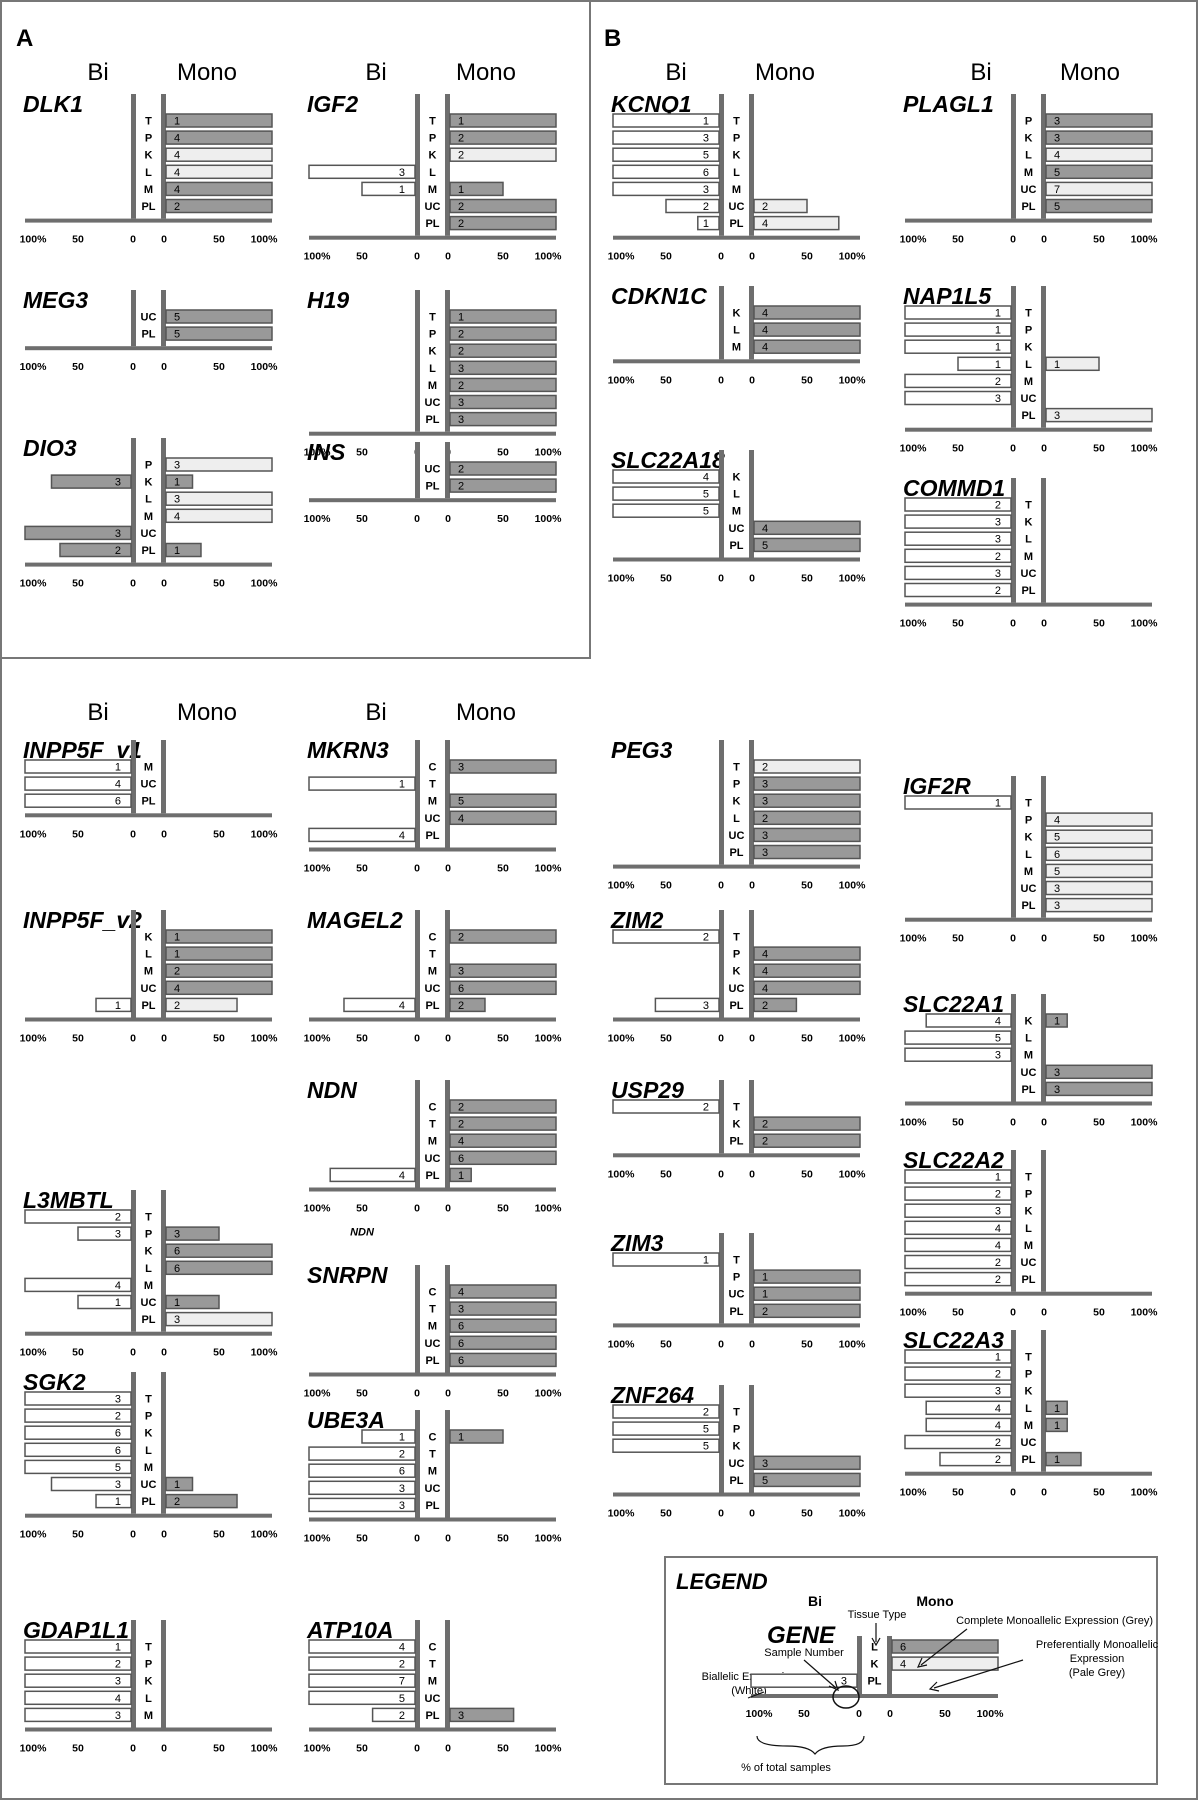 This screenshot has height=1800, width=1198. Describe the element at coordinates (890, 1714) in the screenshot. I see `legend-tick-label: 0` at that location.